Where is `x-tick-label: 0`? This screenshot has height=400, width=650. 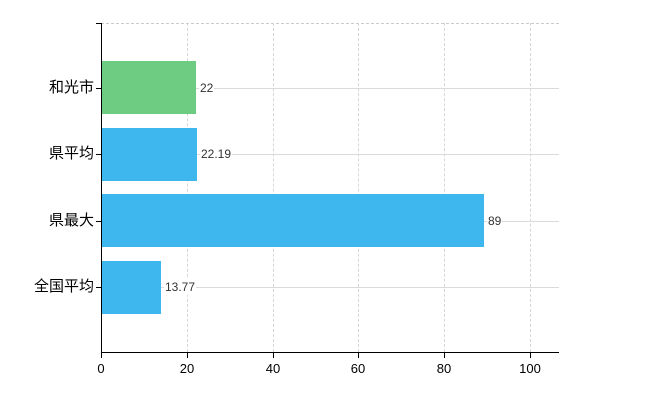
x-tick-label: 0 is located at coordinates (101, 368).